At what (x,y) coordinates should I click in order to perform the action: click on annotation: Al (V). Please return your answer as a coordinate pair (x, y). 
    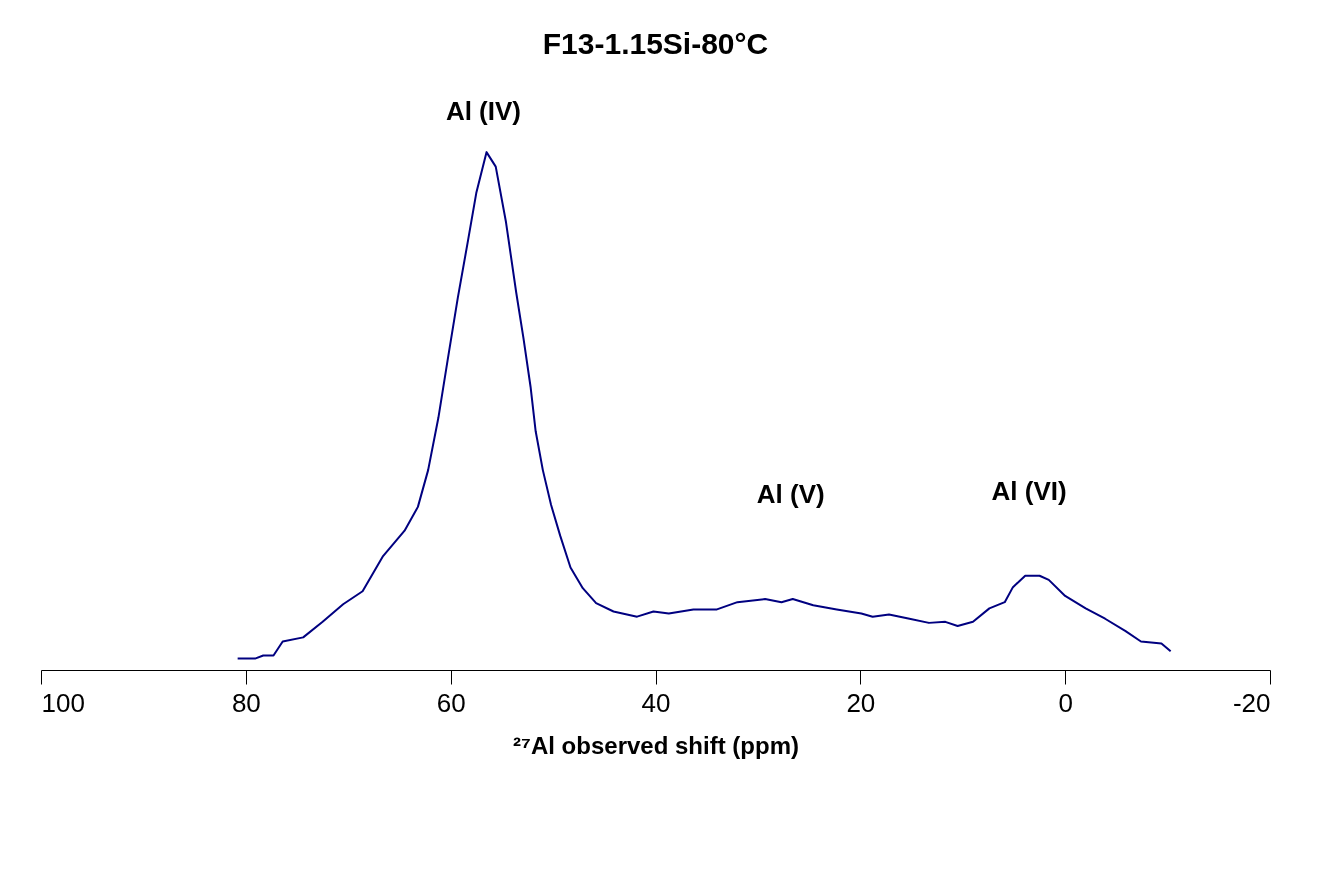
    Looking at the image, I should click on (790, 493).